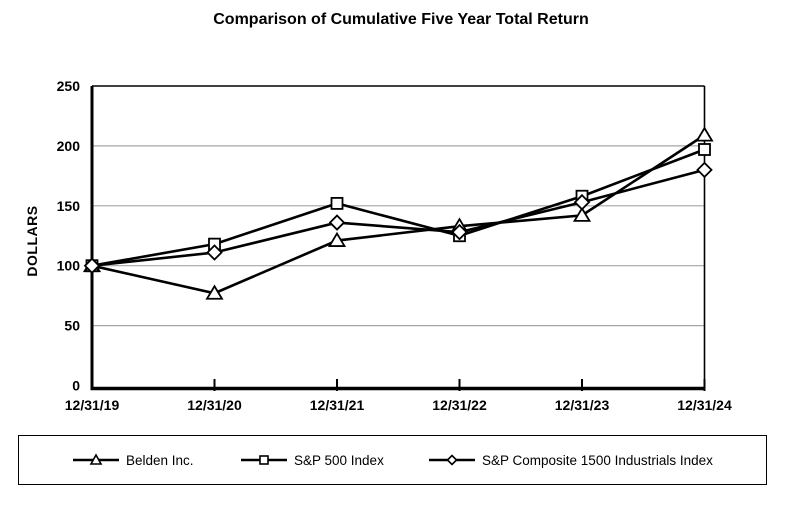  I want to click on y-tick-label: 100, so click(69, 266).